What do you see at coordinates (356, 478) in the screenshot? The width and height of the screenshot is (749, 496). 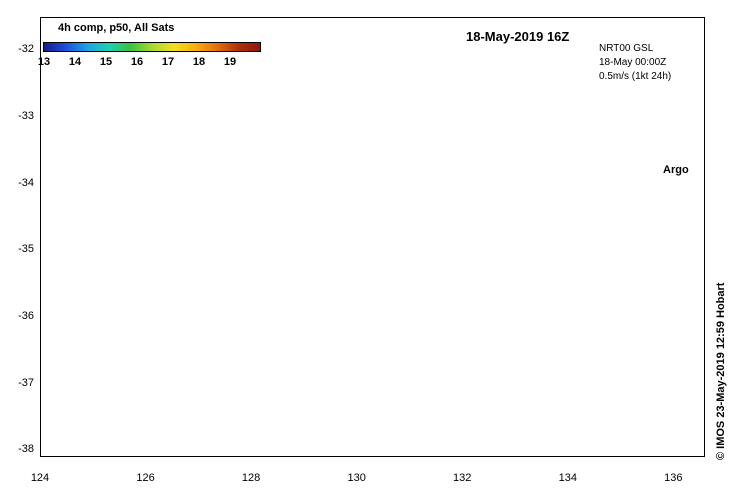 I see `x-tick-label: 130` at bounding box center [356, 478].